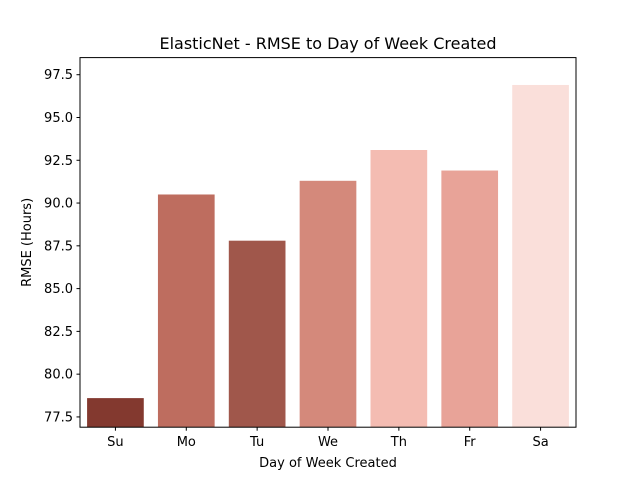 The image size is (640, 480). Describe the element at coordinates (58, 289) in the screenshot. I see `y-tick-label: 85.0` at that location.